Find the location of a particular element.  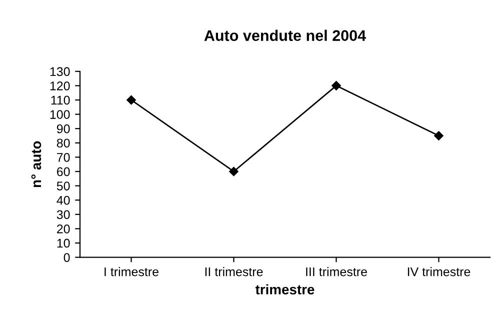

y-tick-label: 120 is located at coordinates (60, 85).